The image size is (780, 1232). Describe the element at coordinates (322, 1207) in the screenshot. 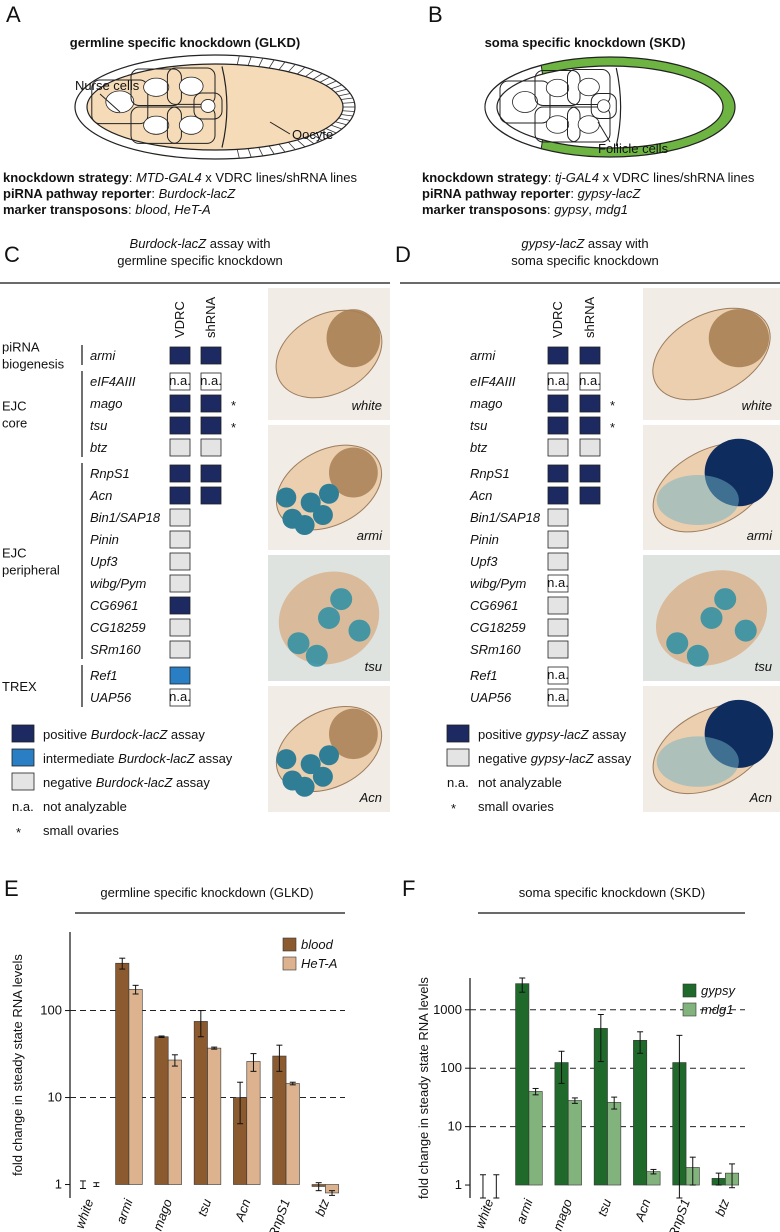

I see `x-tick-label: btz` at that location.